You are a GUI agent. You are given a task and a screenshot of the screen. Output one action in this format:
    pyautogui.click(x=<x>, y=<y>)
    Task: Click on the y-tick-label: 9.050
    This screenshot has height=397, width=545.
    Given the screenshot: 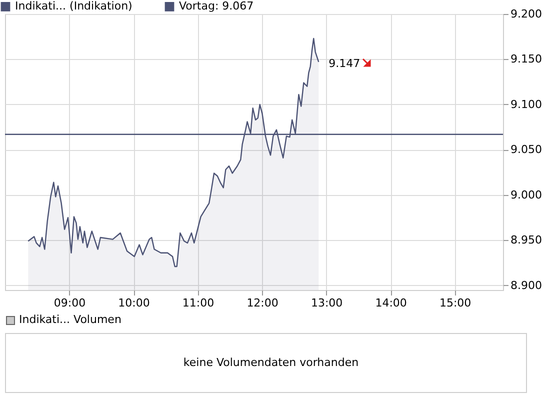 What is the action you would take?
    pyautogui.click(x=526, y=149)
    